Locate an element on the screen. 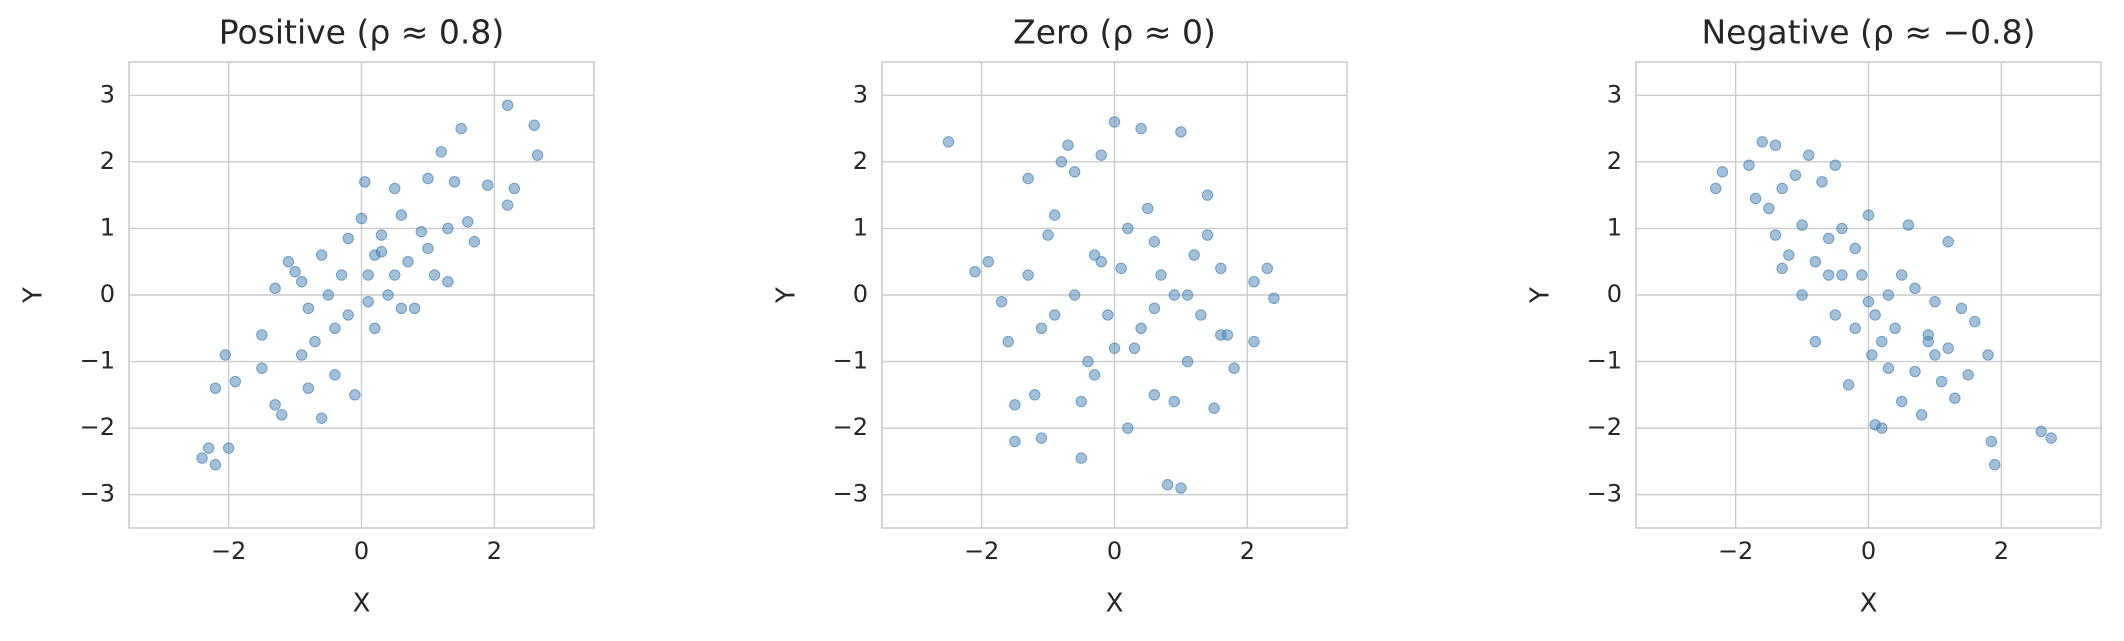 Image resolution: width=2124 pixels, height=641 pixels. y-tick-label: 0 is located at coordinates (107, 294).